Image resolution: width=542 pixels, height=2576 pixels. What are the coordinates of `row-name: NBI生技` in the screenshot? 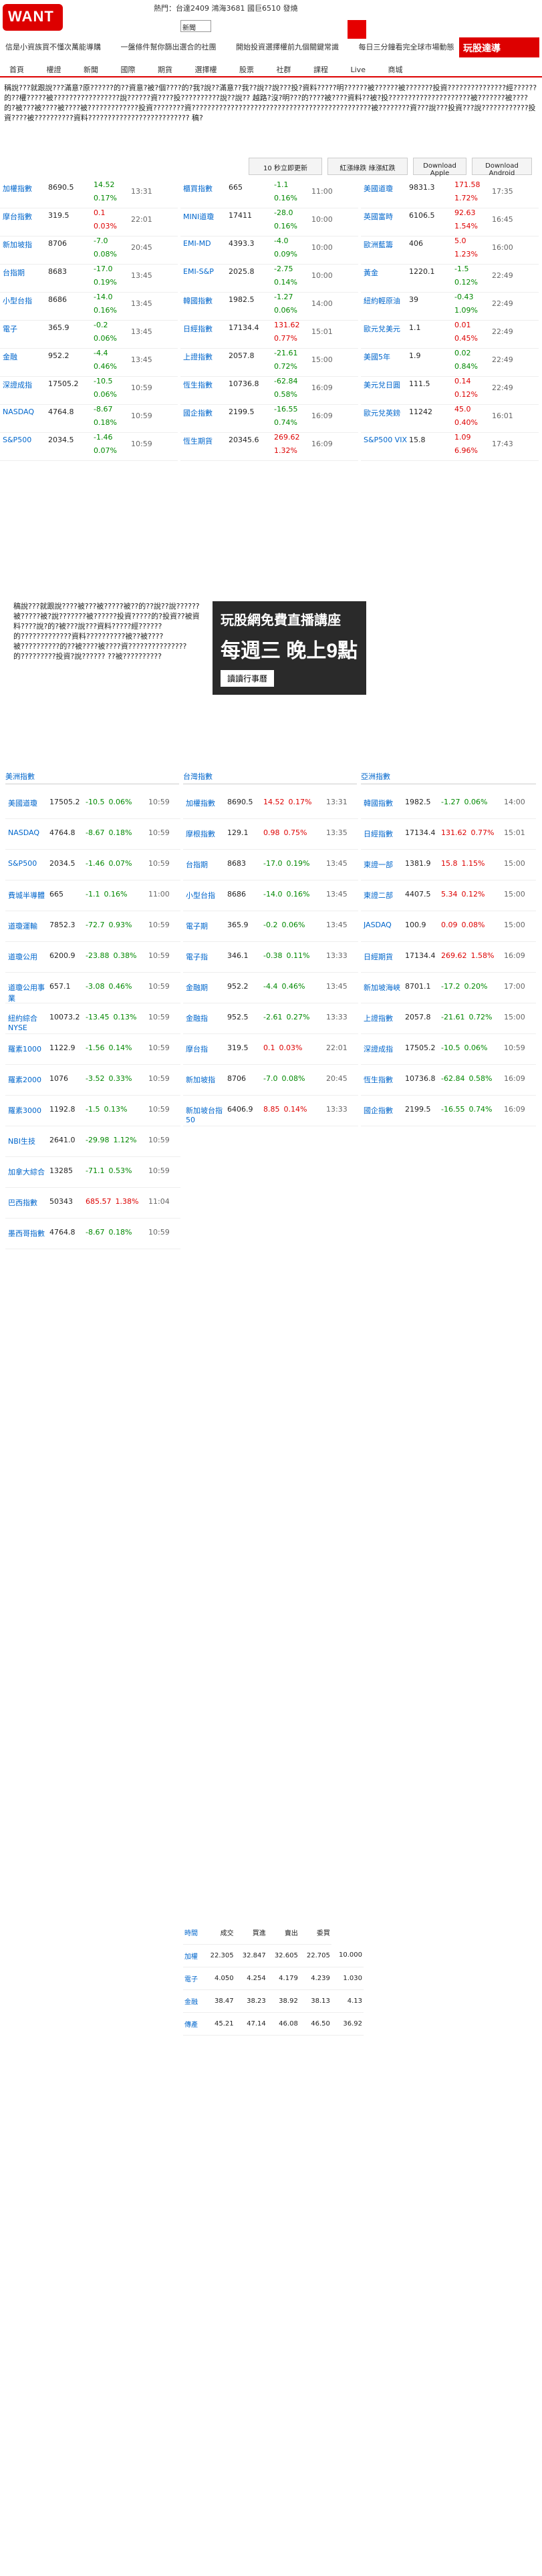 It's located at (22, 1141).